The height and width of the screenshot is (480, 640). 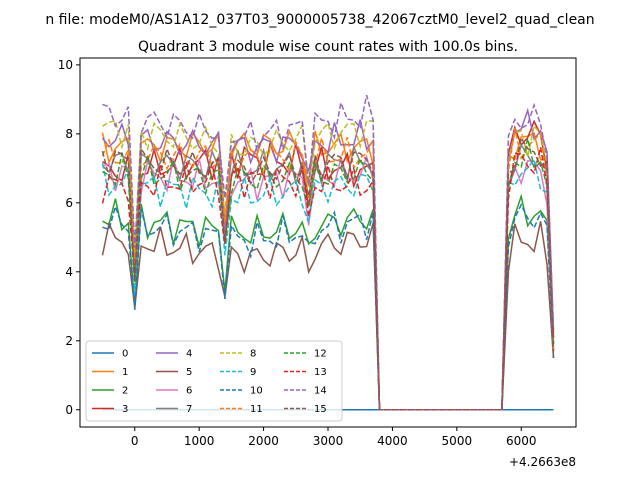 What do you see at coordinates (320, 354) in the screenshot?
I see `legend-label: 12` at bounding box center [320, 354].